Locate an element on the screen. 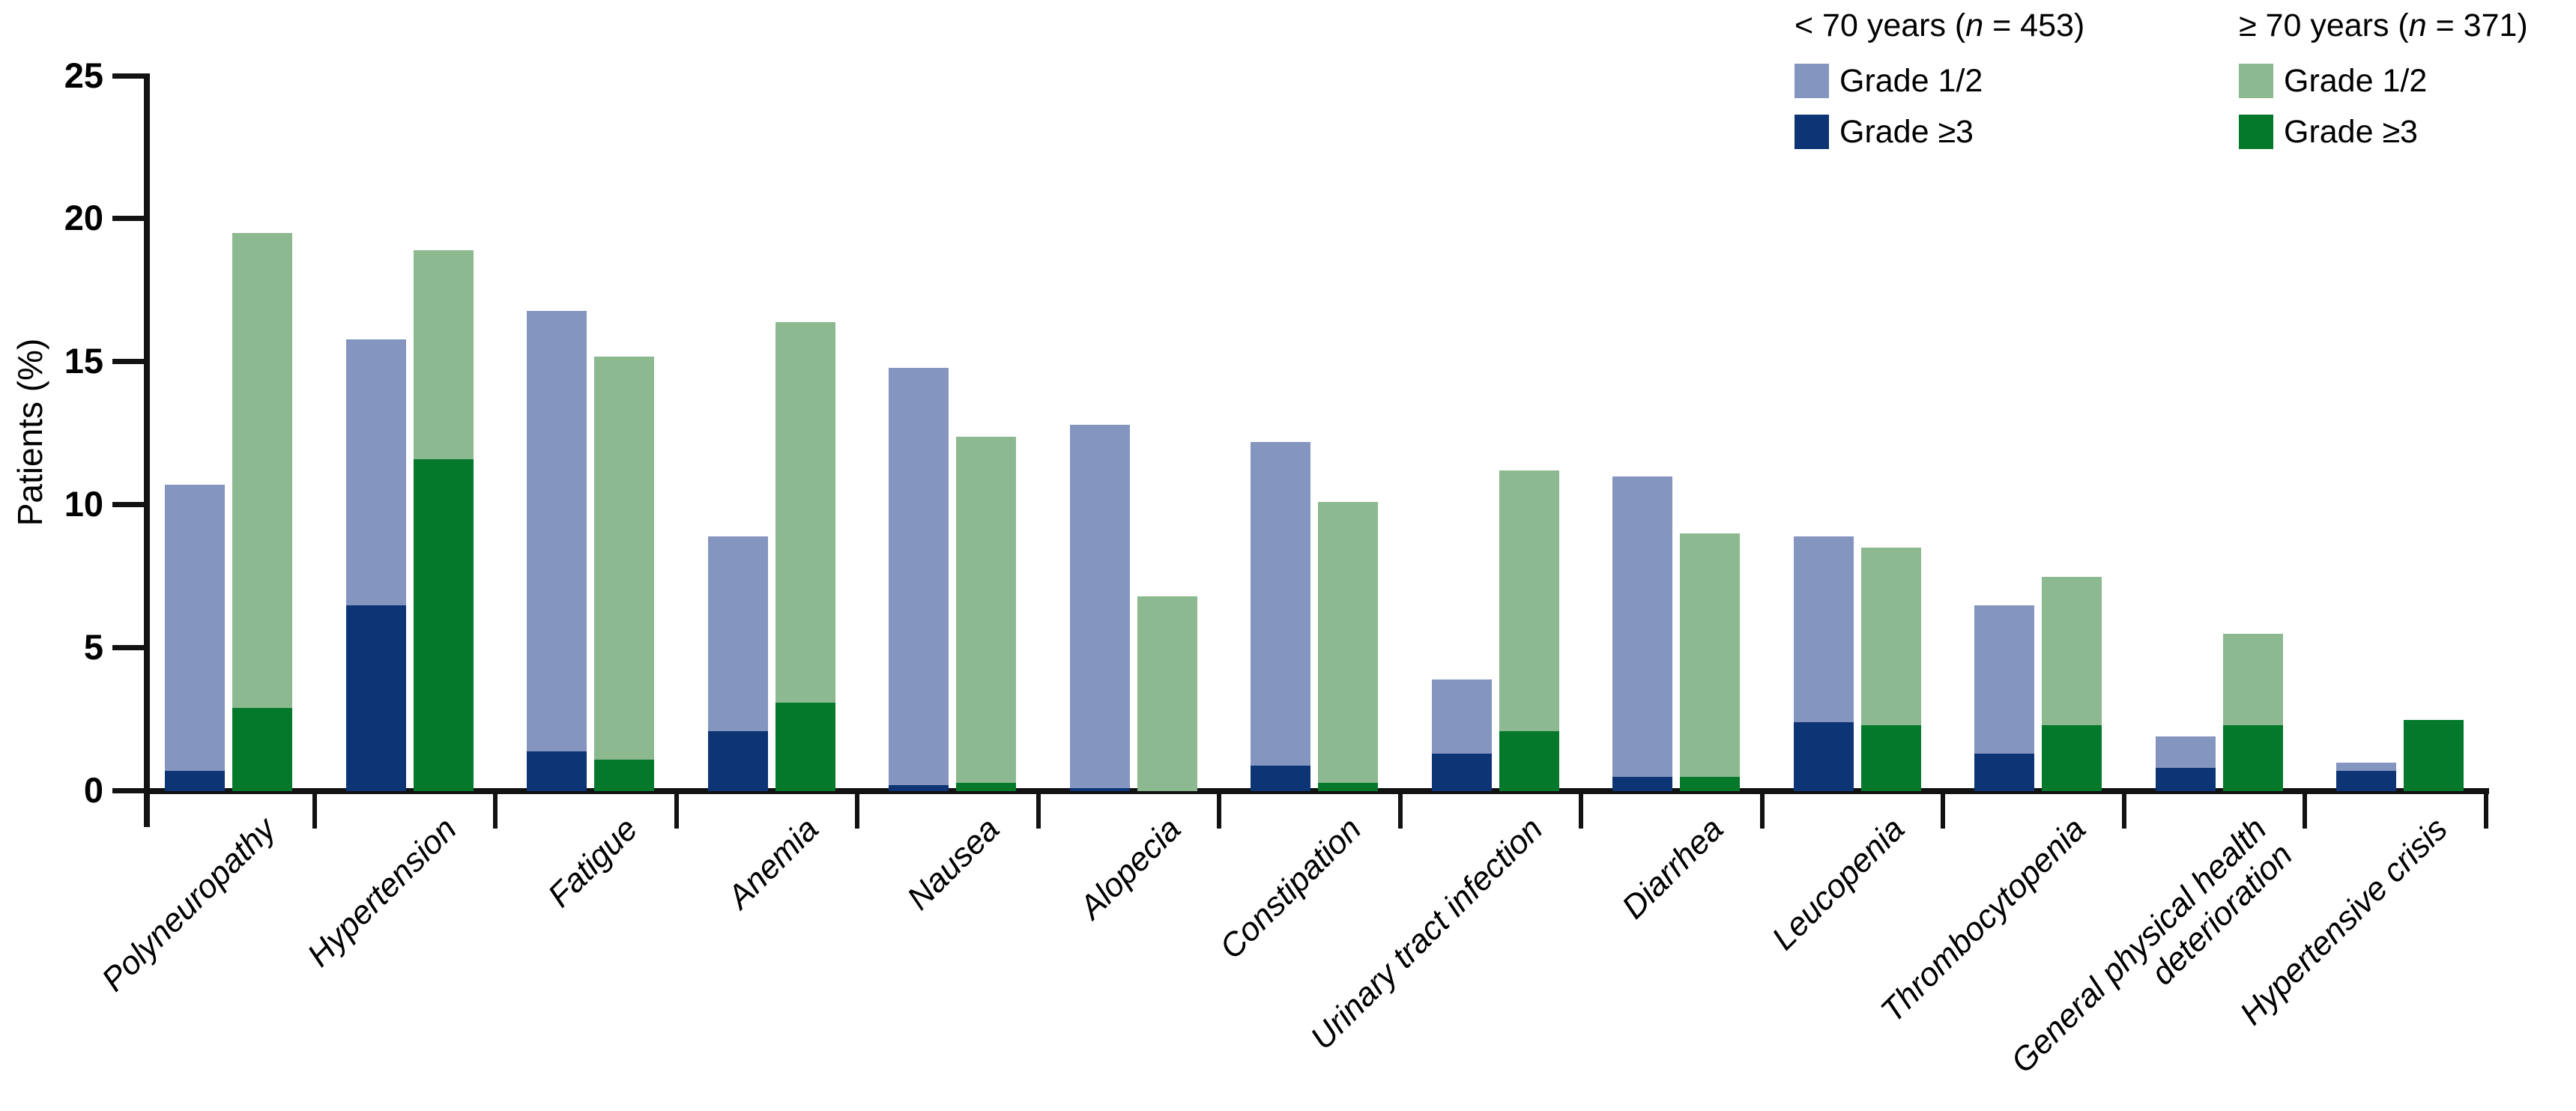  legend-title-text: = 371) is located at coordinates (2477, 25).